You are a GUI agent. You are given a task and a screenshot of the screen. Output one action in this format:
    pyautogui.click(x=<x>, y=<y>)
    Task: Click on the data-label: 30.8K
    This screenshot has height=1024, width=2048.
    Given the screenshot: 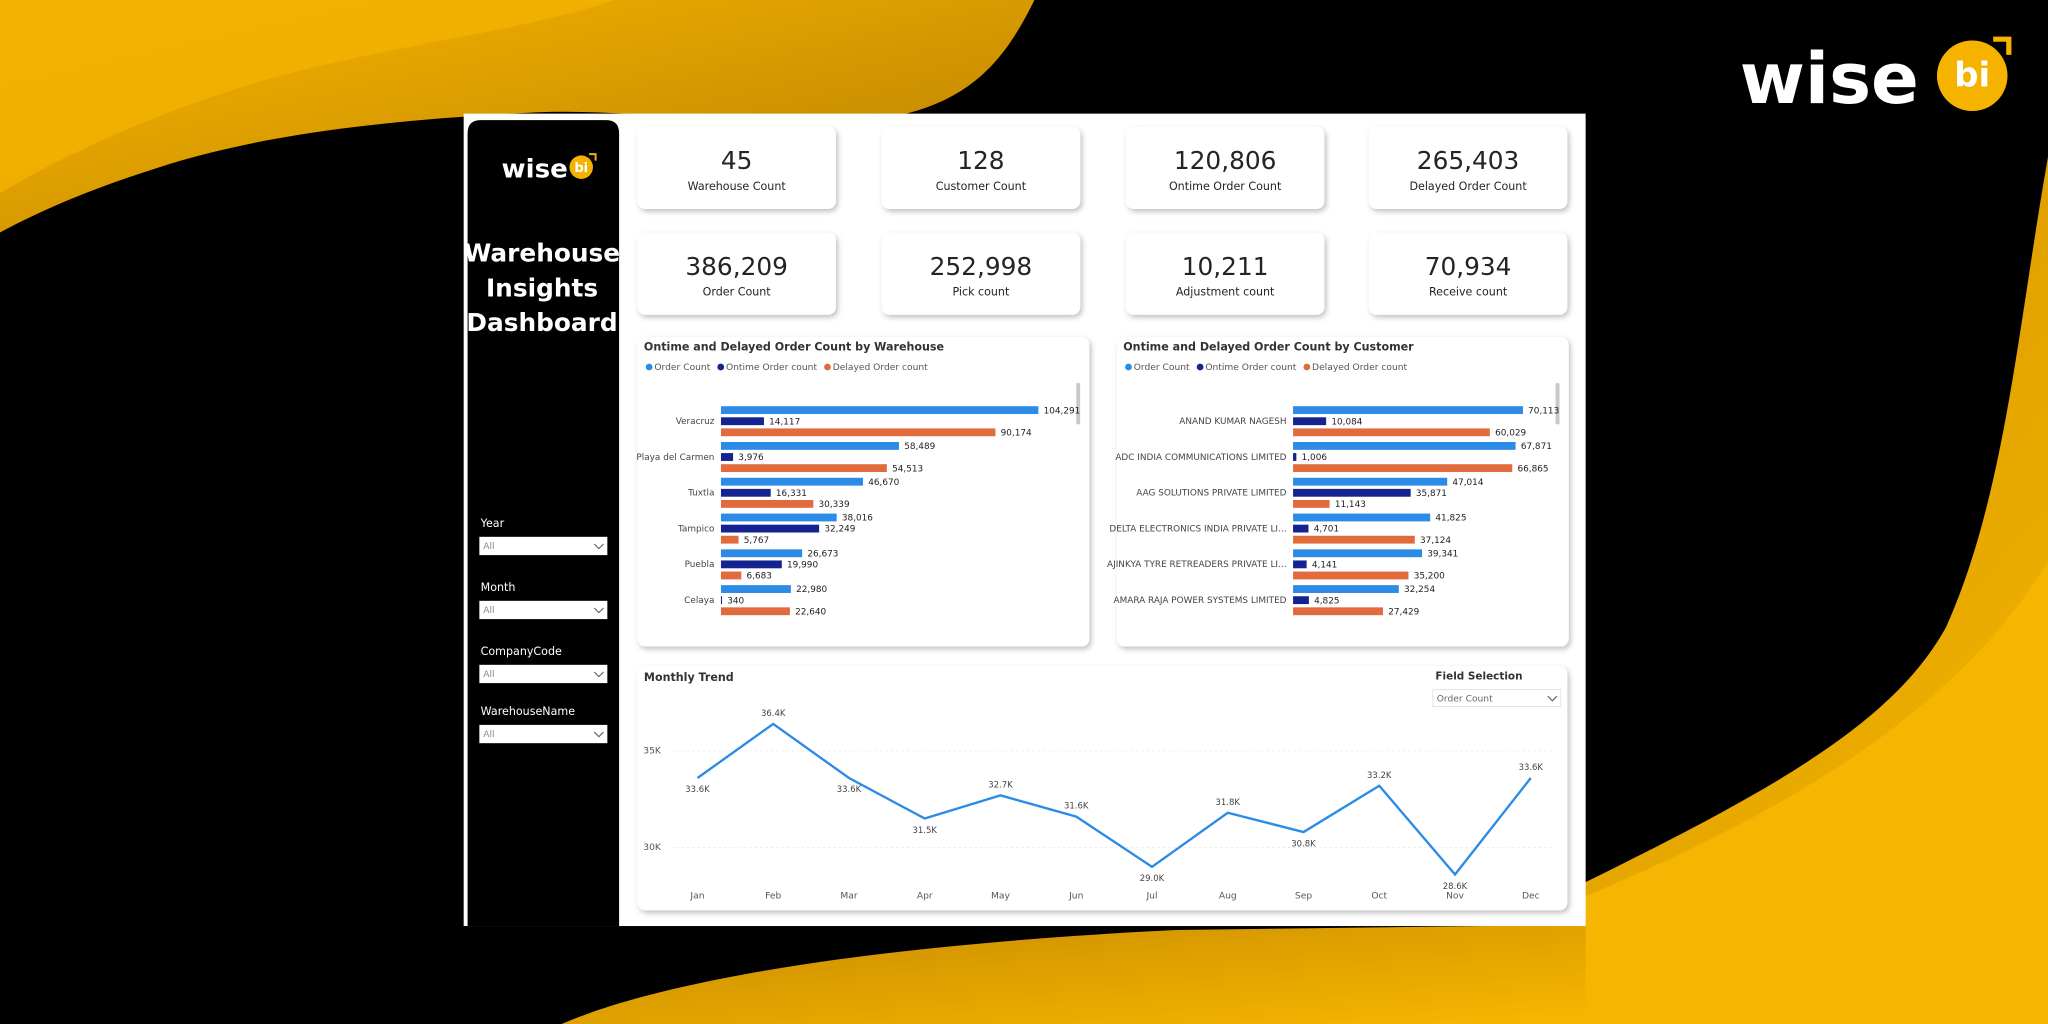 What is the action you would take?
    pyautogui.click(x=1303, y=843)
    